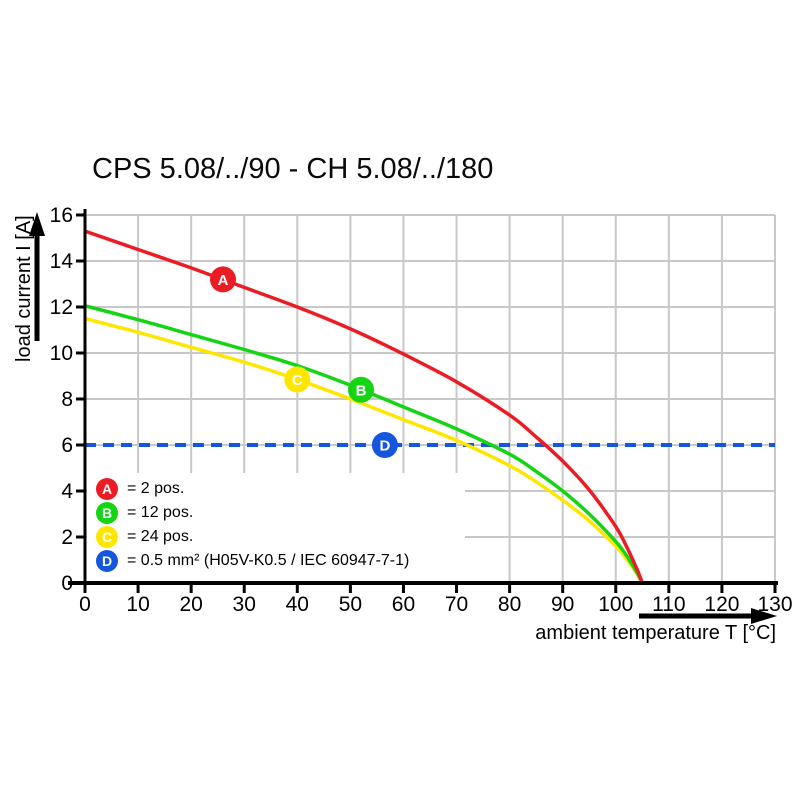  I want to click on x-tick-label: 70, so click(456, 604).